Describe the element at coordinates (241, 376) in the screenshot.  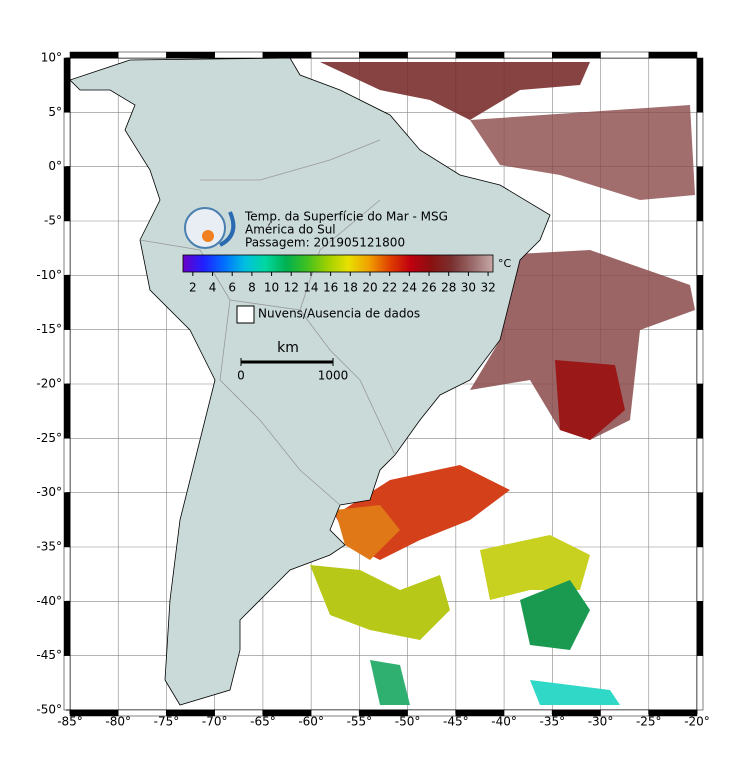
I see `scale-tick-label: 0` at that location.